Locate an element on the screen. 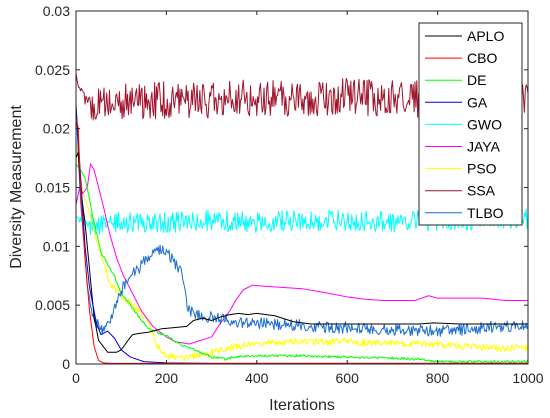  legend-label-ssa: SSA is located at coordinates (481, 191).